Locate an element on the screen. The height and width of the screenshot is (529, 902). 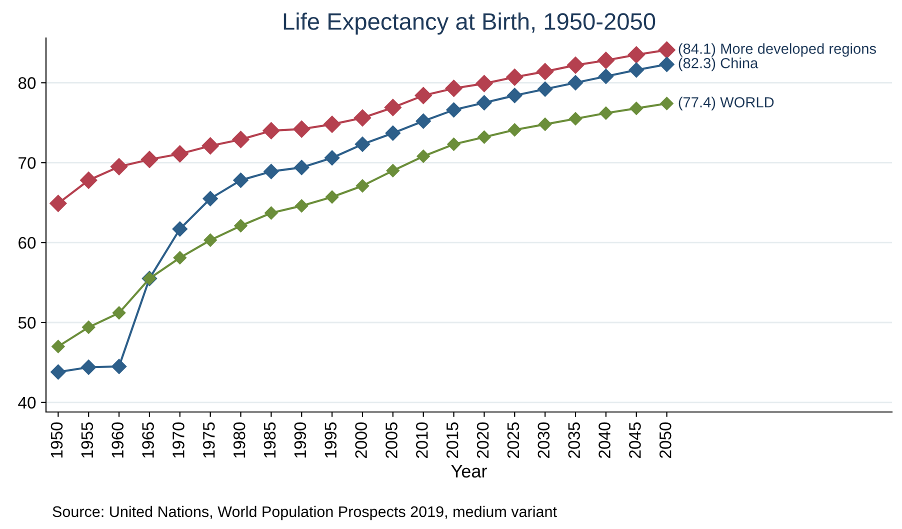
x-tick-label: 1990 is located at coordinates (300, 440).